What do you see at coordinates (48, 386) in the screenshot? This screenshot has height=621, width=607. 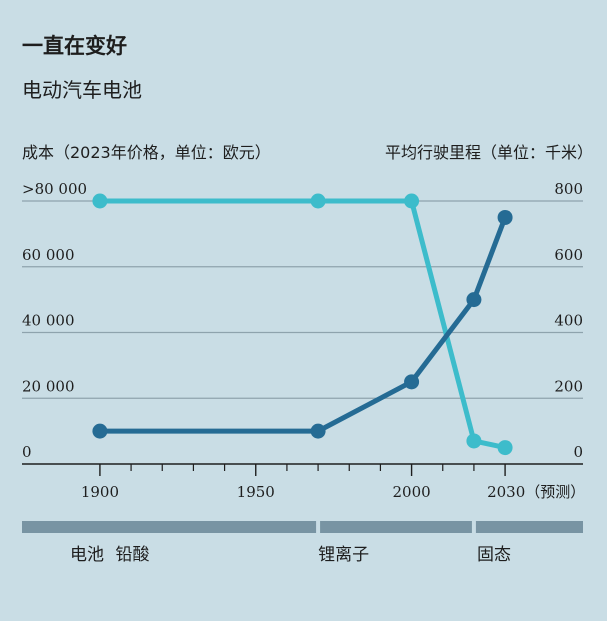 I see `left-axis-tick-label: 20 000` at bounding box center [48, 386].